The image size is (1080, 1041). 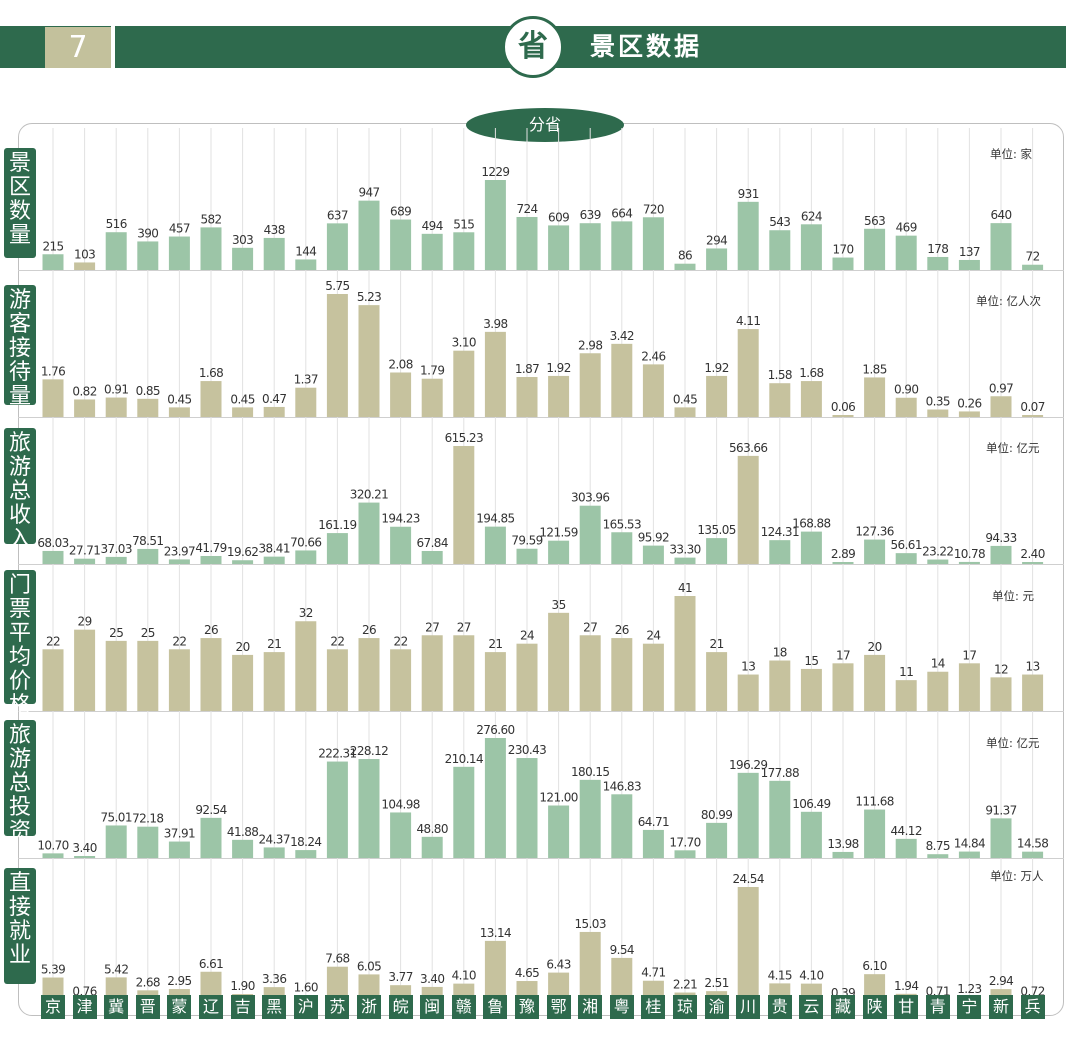 What do you see at coordinates (938, 846) in the screenshot?
I see `data-label: 8.75` at bounding box center [938, 846].